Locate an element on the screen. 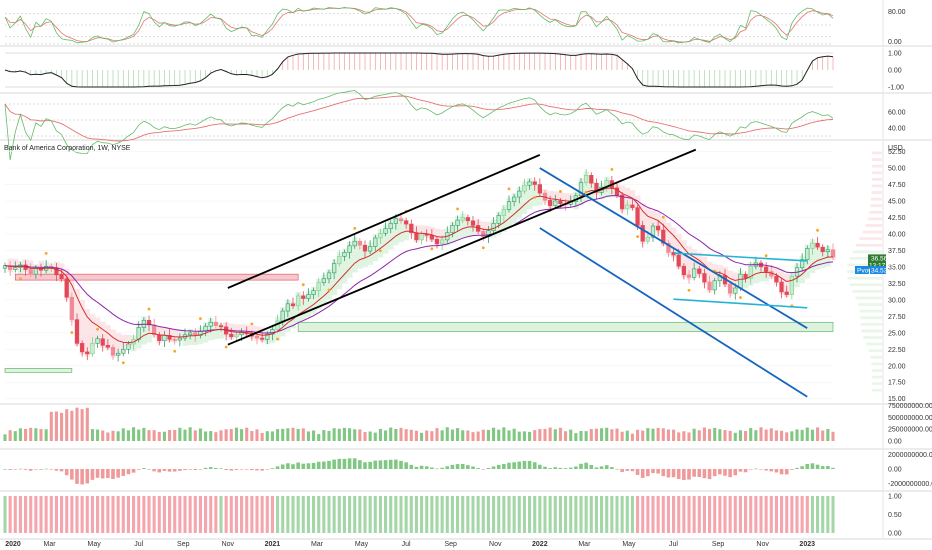 Image resolution: width=932 pixels, height=550 pixels. time-tick-label: 2022 is located at coordinates (540, 544).